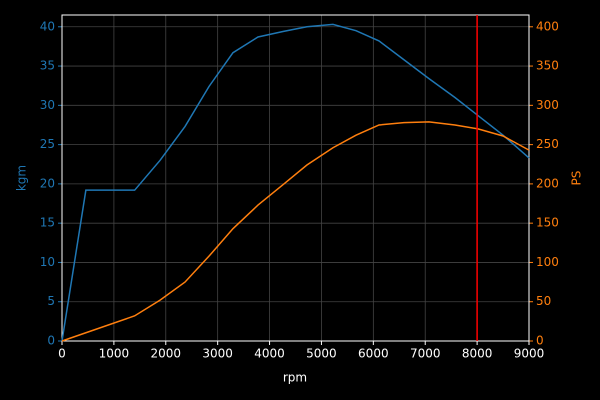 This screenshot has width=600, height=400. Describe the element at coordinates (547, 144) in the screenshot. I see `y2-tick-label: 250` at that location.